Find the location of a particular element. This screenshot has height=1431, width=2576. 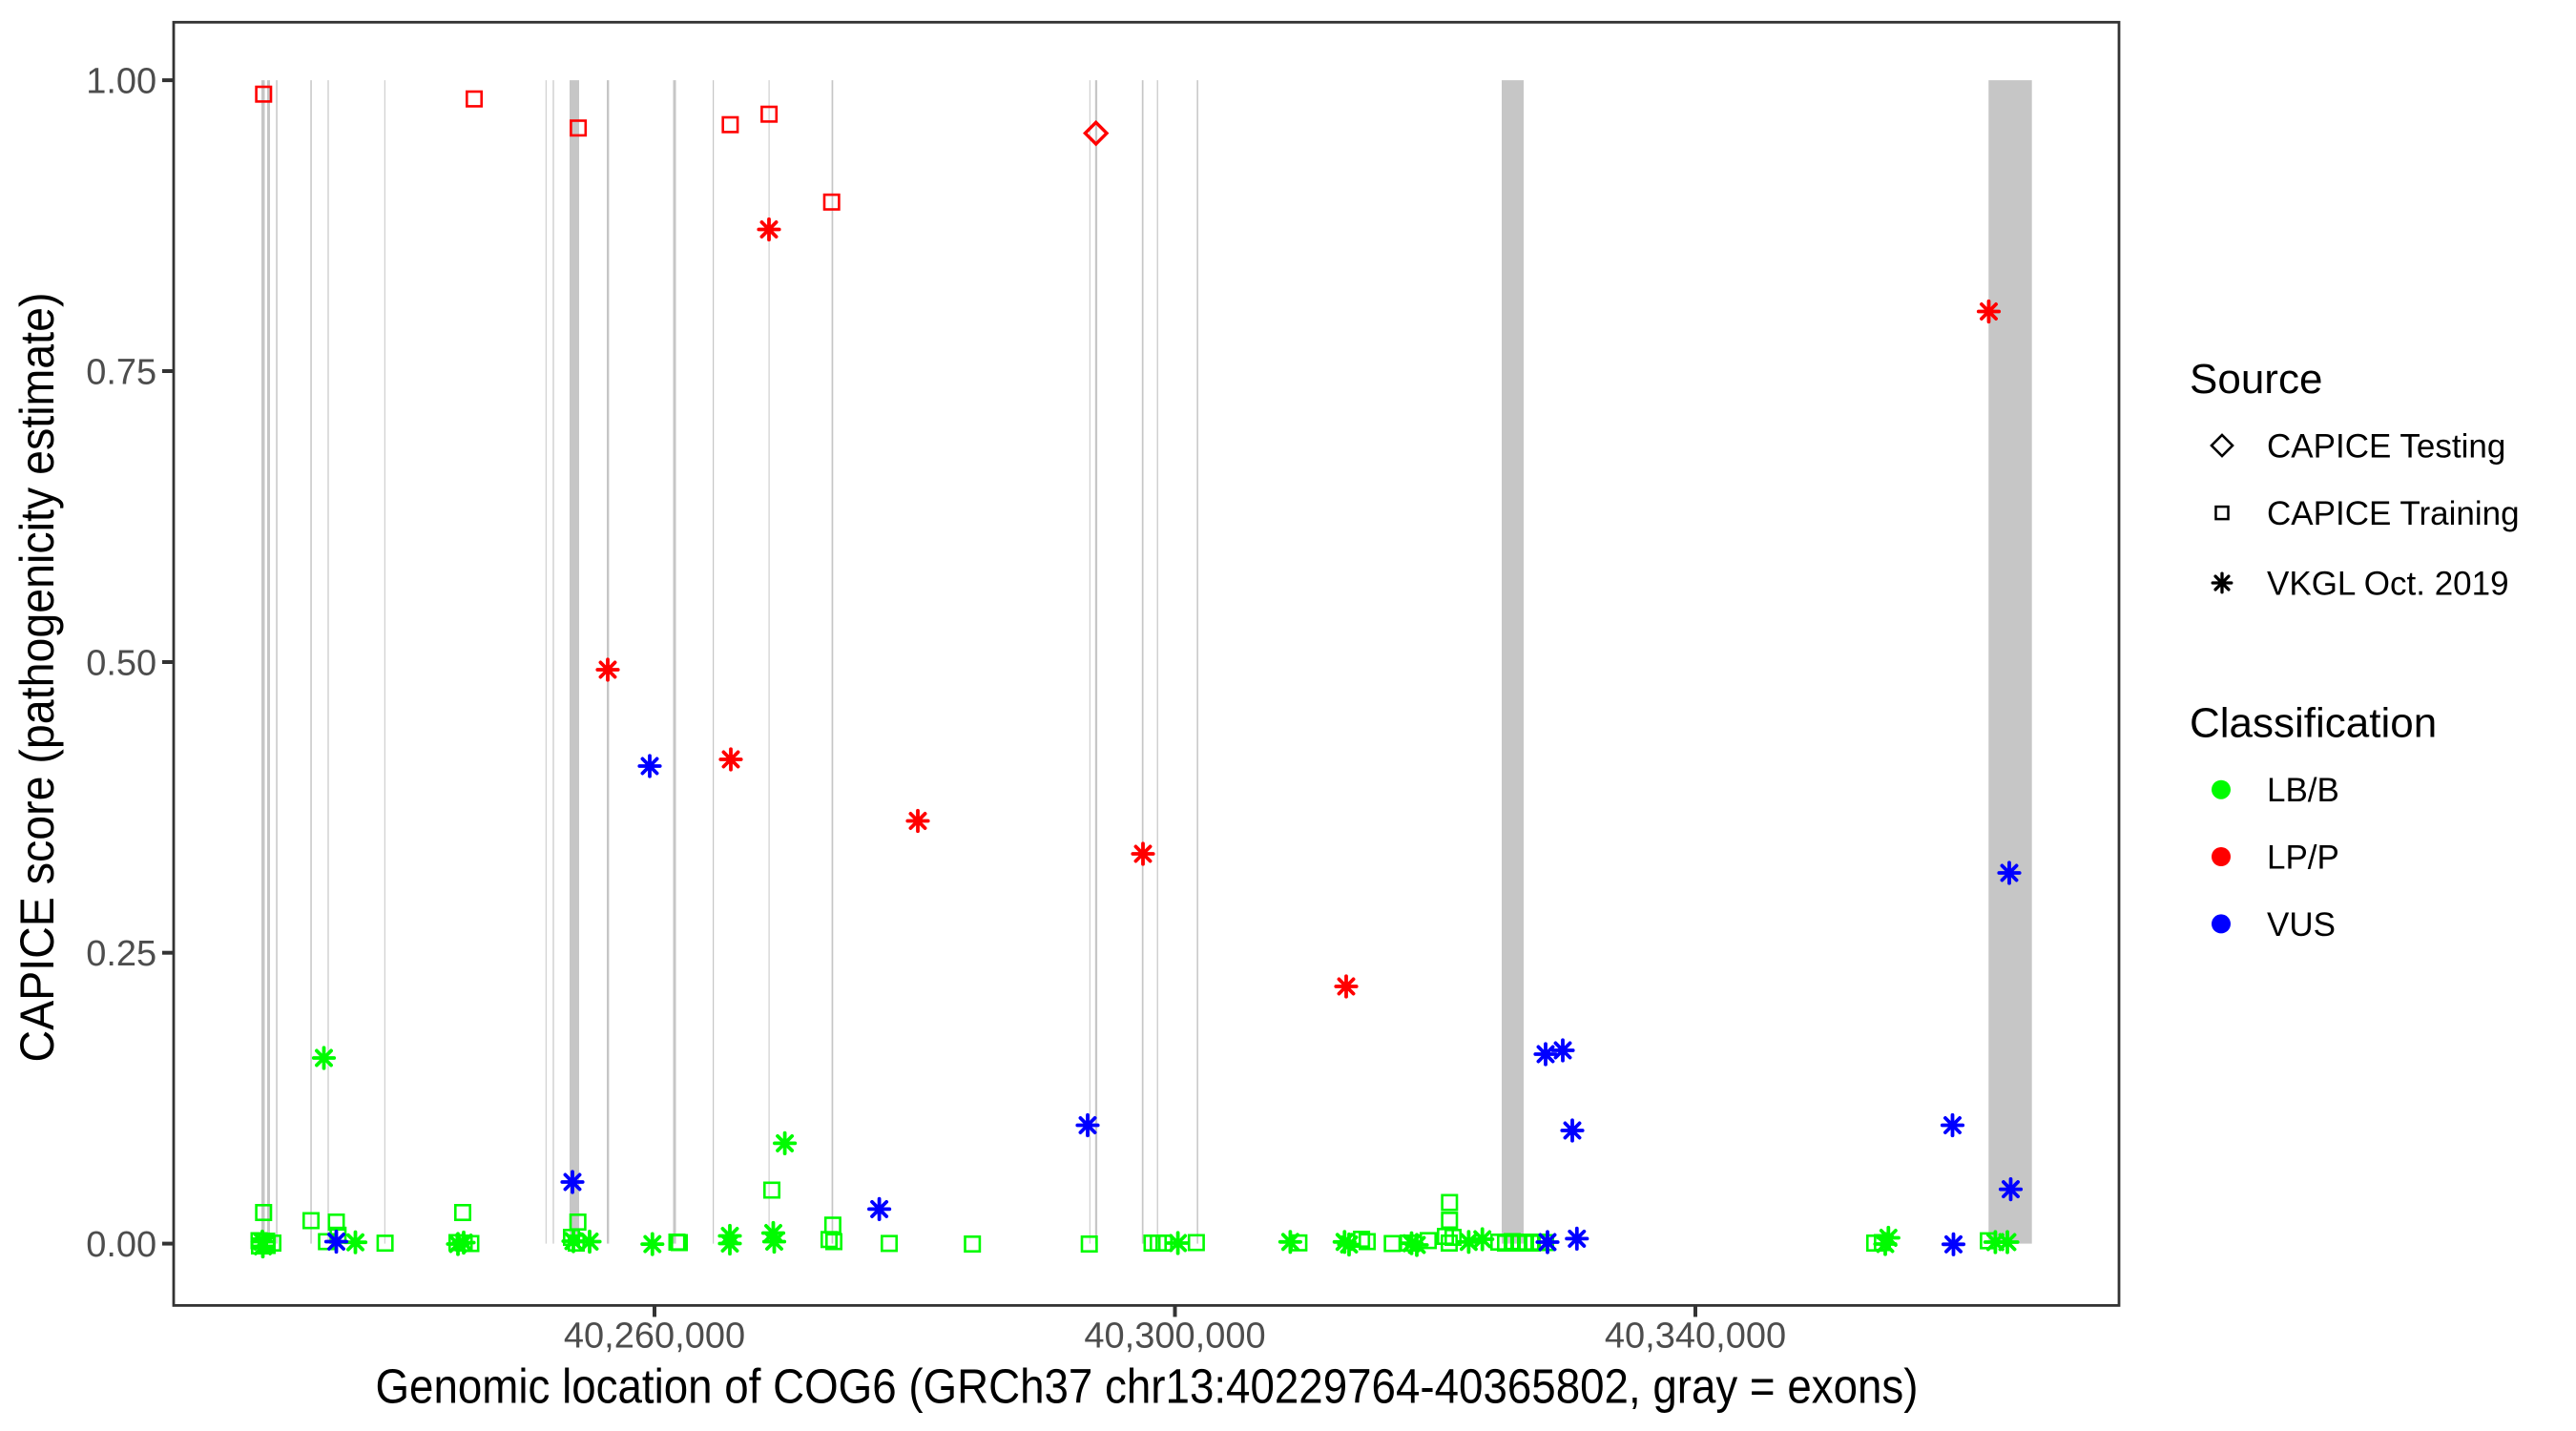

svg-text: 40,340,000 is located at coordinates (1695, 1337).